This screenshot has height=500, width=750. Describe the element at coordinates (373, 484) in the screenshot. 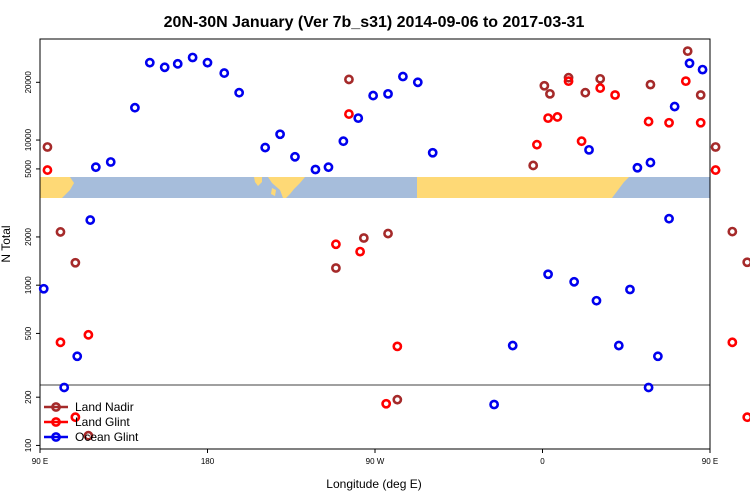

I see `x-axis-label: Longitude (deg E)` at that location.